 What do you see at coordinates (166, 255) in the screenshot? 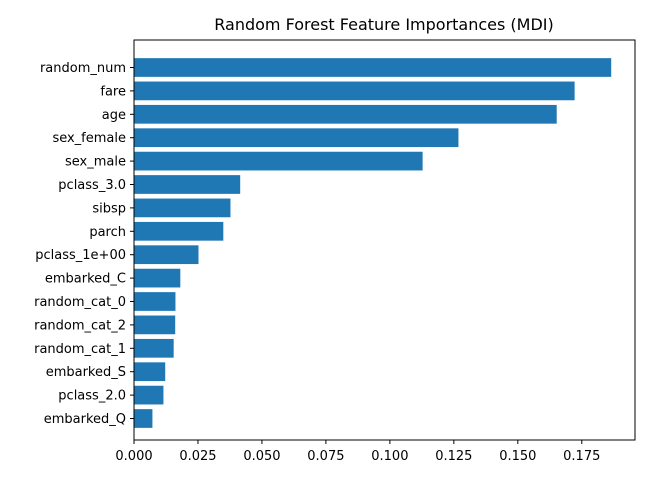
I see `bar-pclass_1e+00` at bounding box center [166, 255].